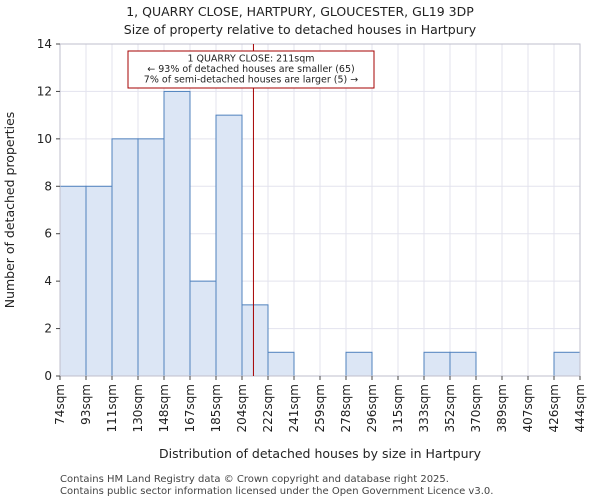  Describe the element at coordinates (398, 408) in the screenshot. I see `x-tick-label-315sqm: 315sqm` at that location.